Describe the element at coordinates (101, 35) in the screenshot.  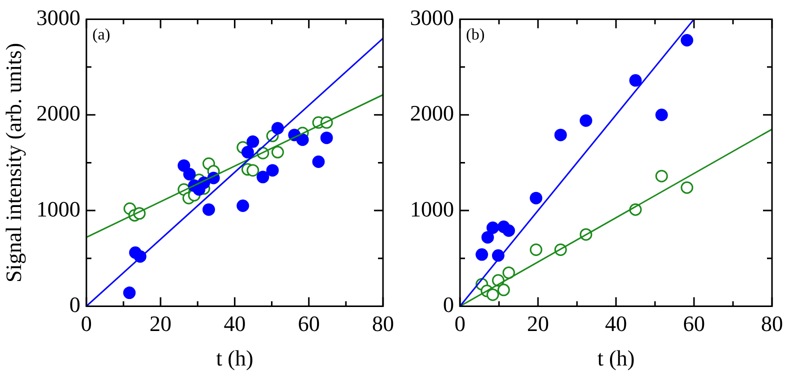
I see `annotation: (a)` at that location.